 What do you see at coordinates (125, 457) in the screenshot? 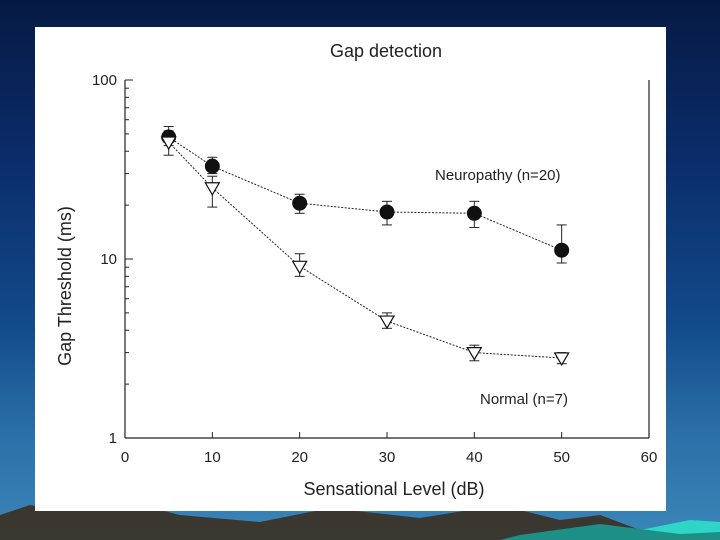
I see `x-tick-label: 0` at bounding box center [125, 457].